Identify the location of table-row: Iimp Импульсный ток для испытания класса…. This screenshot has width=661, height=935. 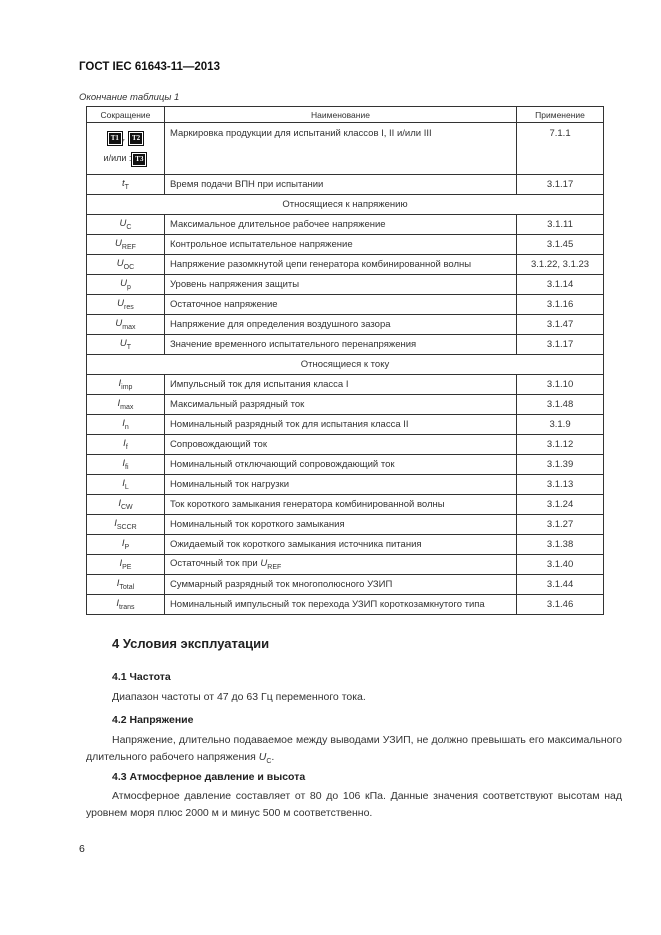
(345, 384).